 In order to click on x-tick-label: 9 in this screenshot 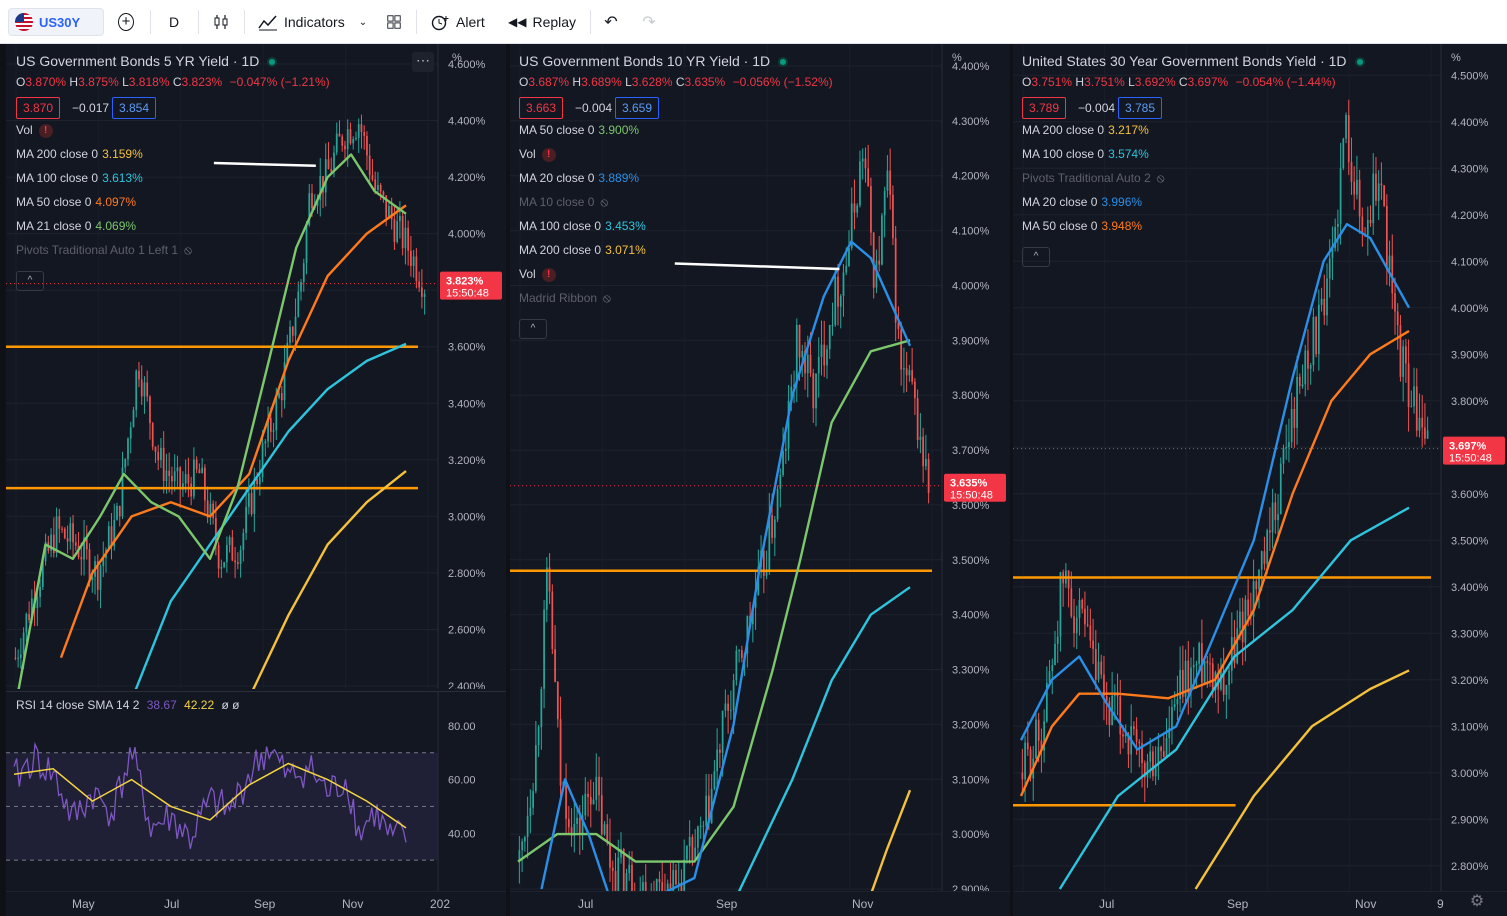, I will do `click(1440, 904)`.